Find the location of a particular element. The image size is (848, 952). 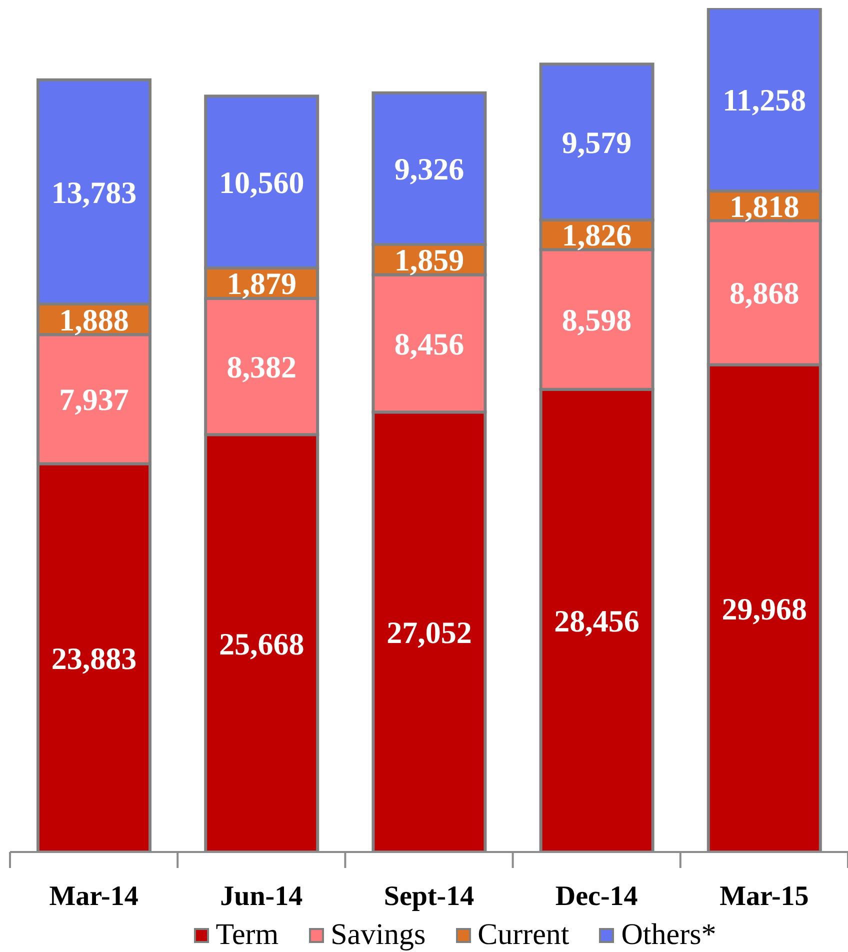

data-label: 1,879 is located at coordinates (261, 284).